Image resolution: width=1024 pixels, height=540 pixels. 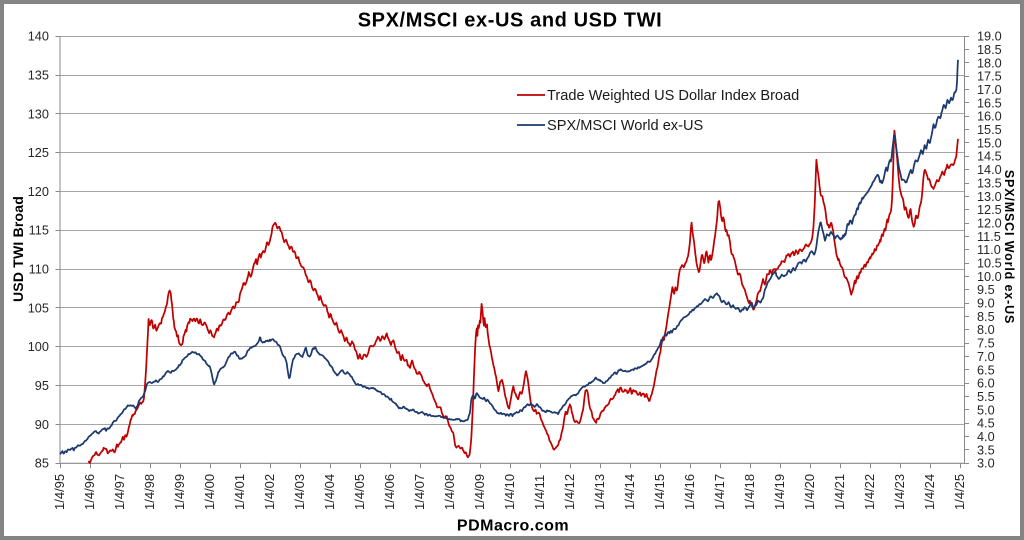 What do you see at coordinates (42, 425) in the screenshot?
I see `svg-text: 90` at bounding box center [42, 425].